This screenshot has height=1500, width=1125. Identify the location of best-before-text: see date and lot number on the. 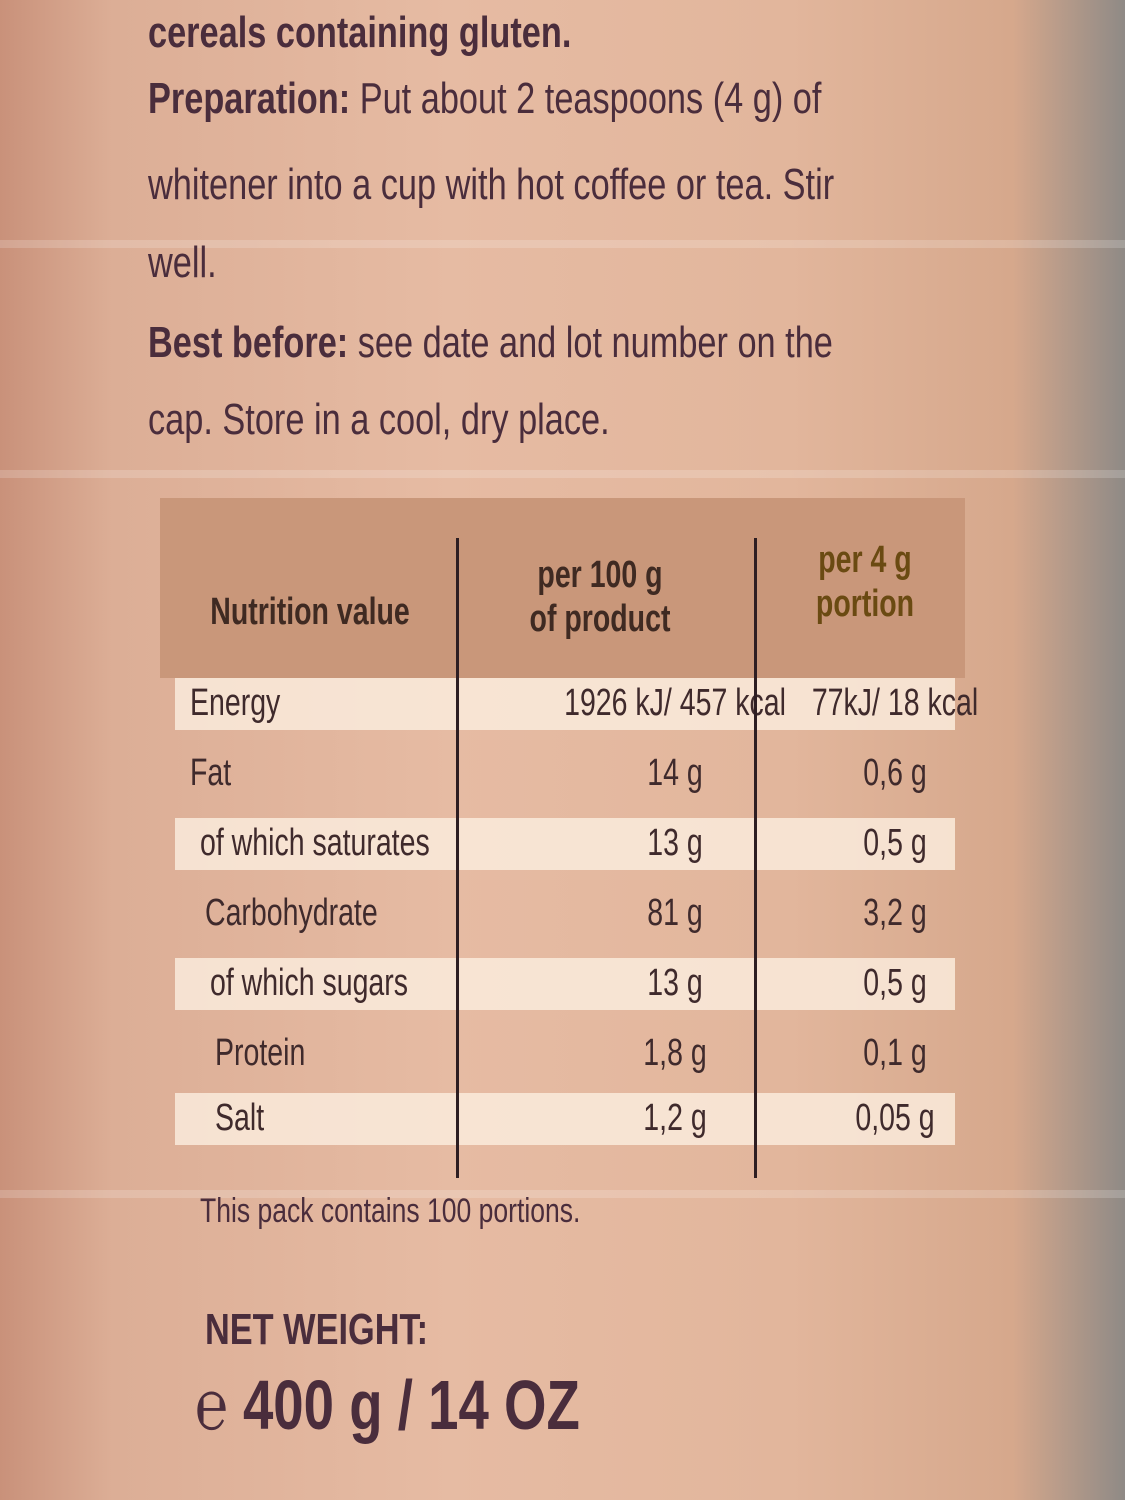
(590, 342).